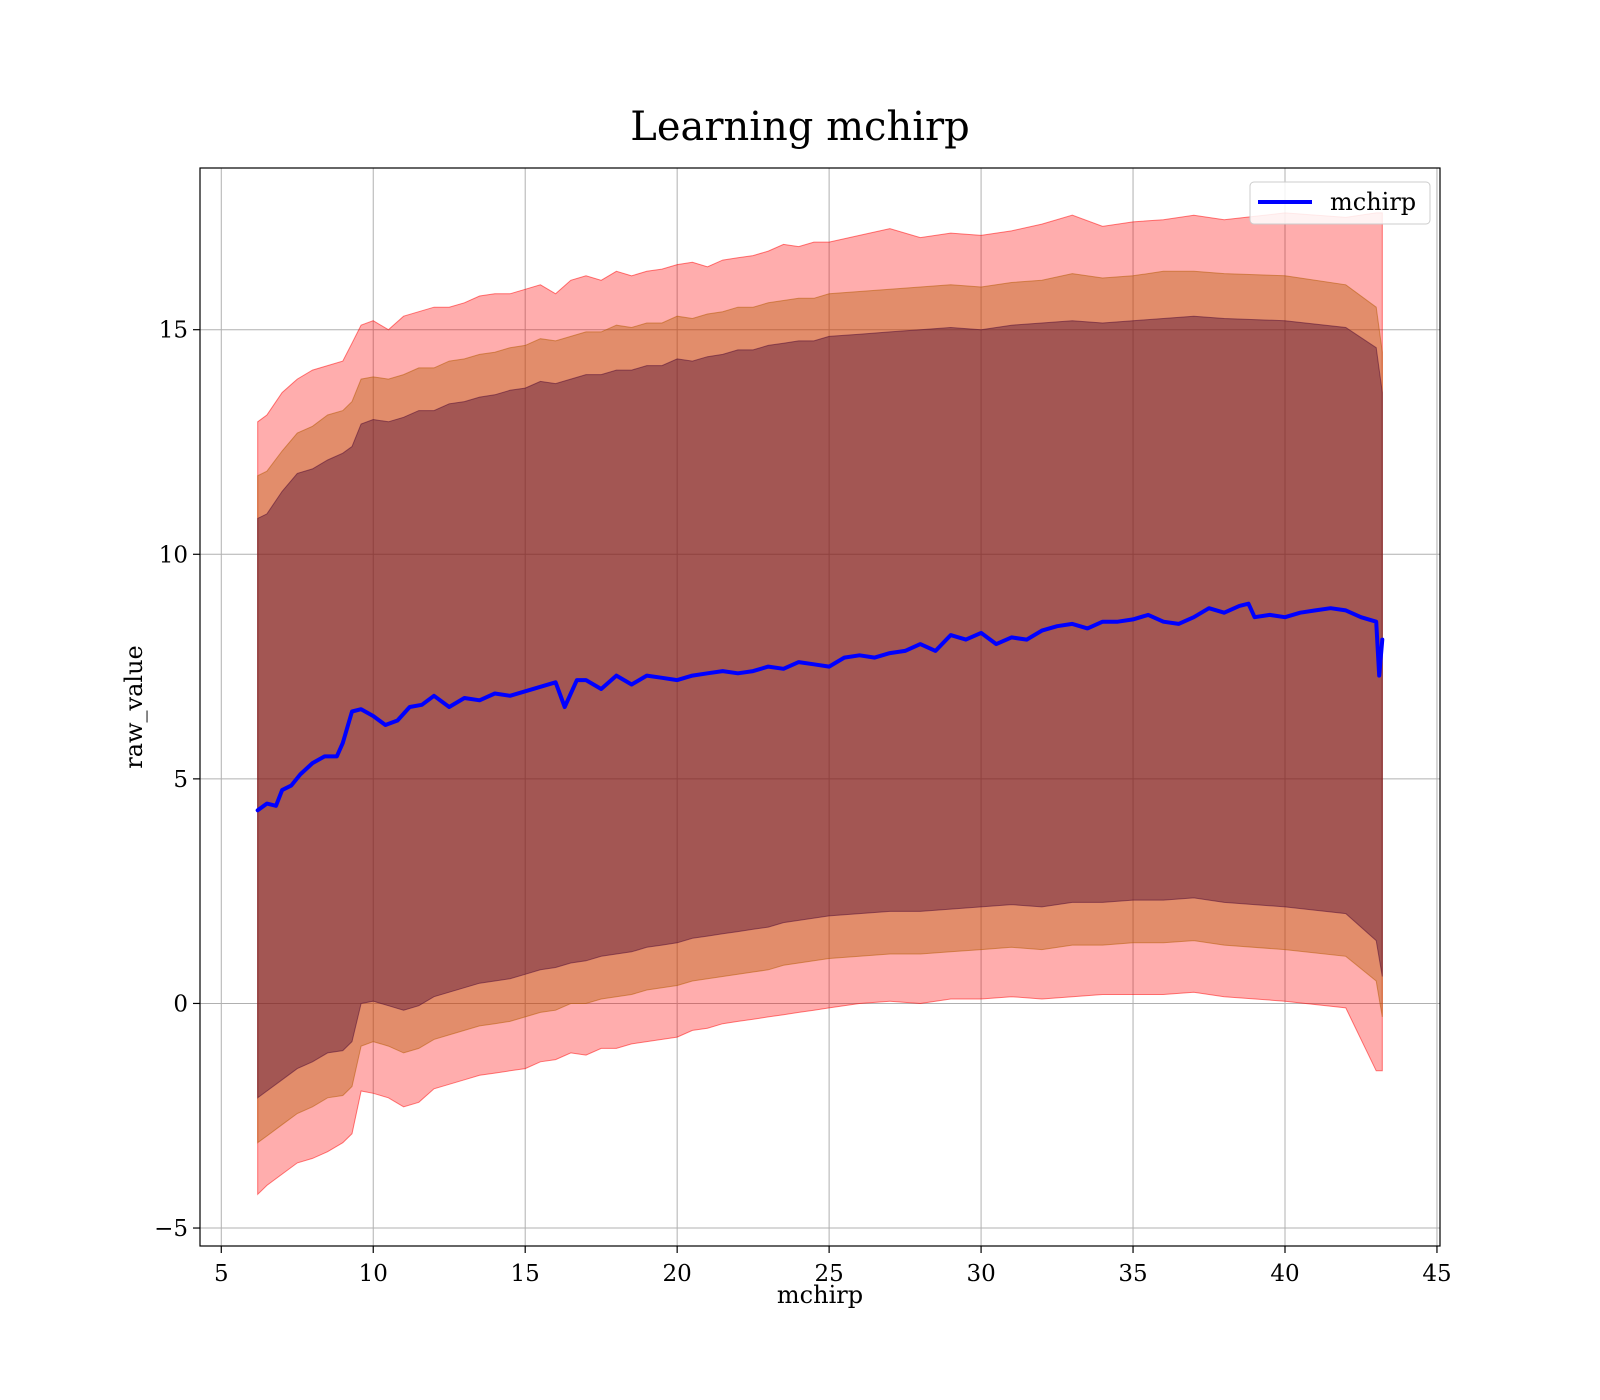  What do you see at coordinates (525, 1274) in the screenshot?
I see `x-tick-label: 15` at bounding box center [525, 1274].